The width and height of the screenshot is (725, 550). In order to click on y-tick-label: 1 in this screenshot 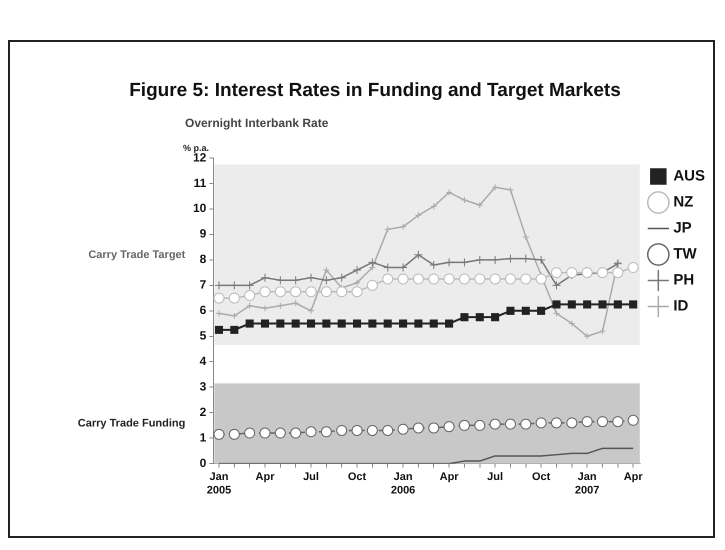, I will do `click(203, 437)`.